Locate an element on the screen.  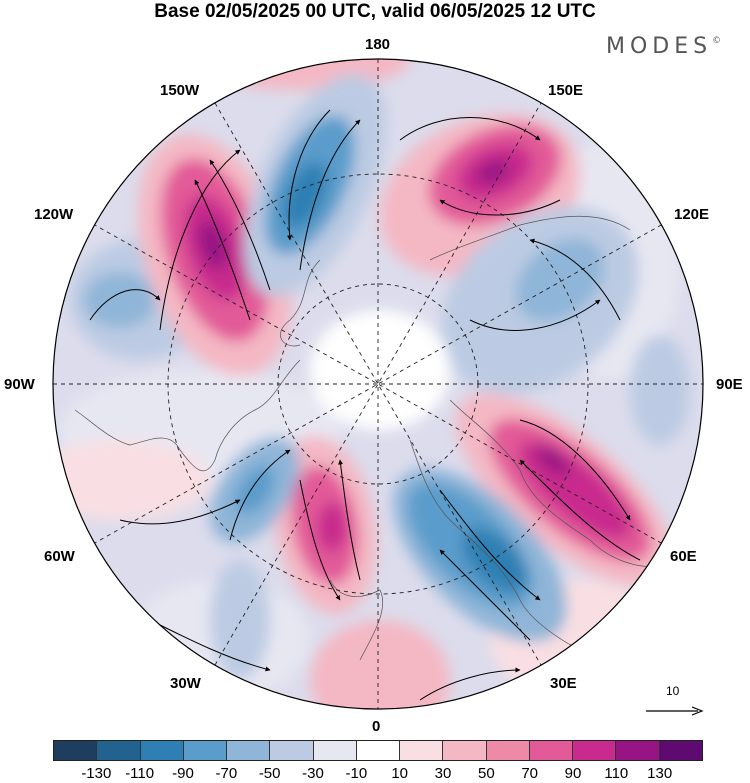
colorbar-tick-label: 30 is located at coordinates (443, 773).